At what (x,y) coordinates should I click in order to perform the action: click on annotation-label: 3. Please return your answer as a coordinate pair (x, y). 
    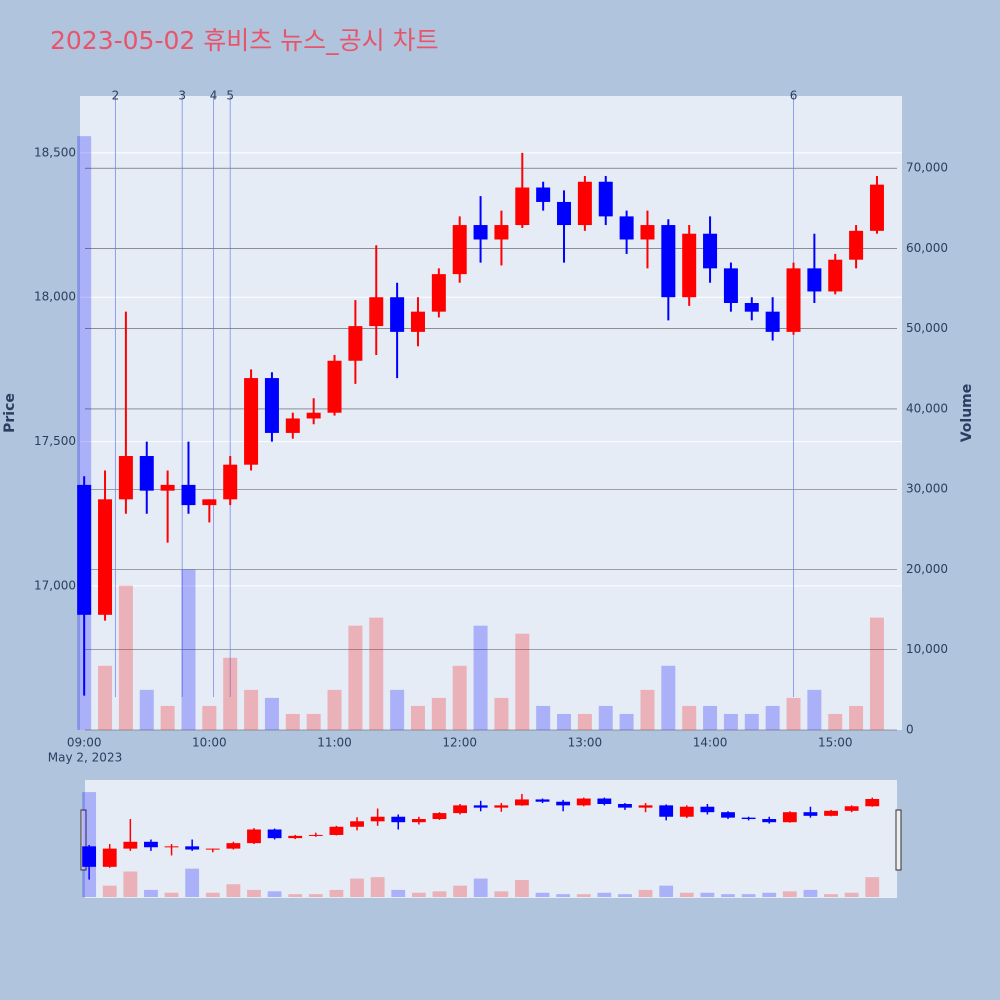
    Looking at the image, I should click on (182, 96).